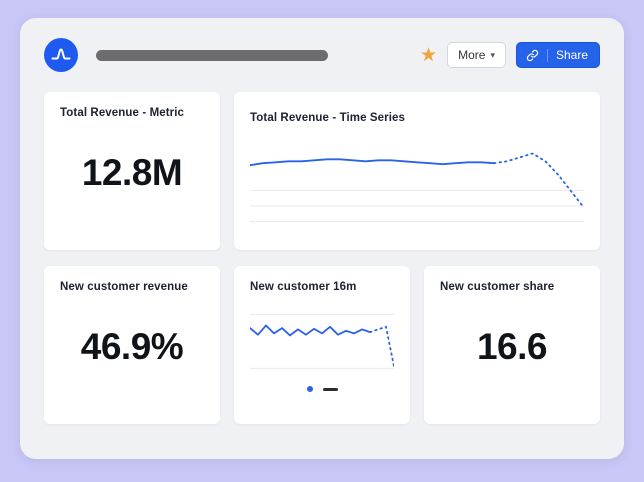 The image size is (644, 482). I want to click on favorite-star-icon: ★, so click(429, 55).